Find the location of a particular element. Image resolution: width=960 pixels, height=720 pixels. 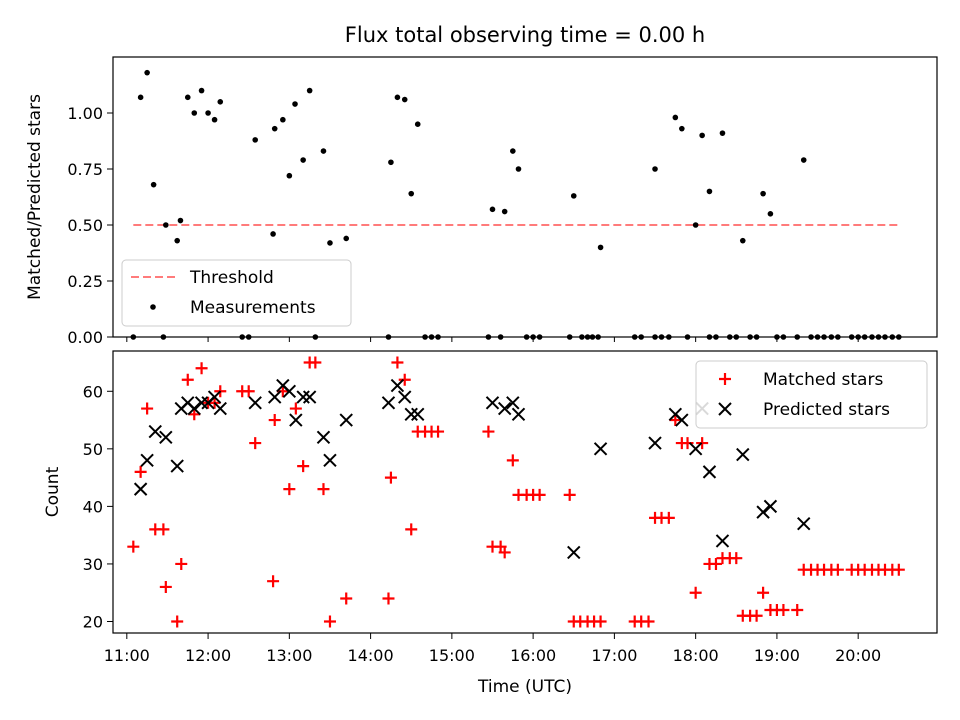

bottom-y-tick-label: 30 is located at coordinates (93, 564).